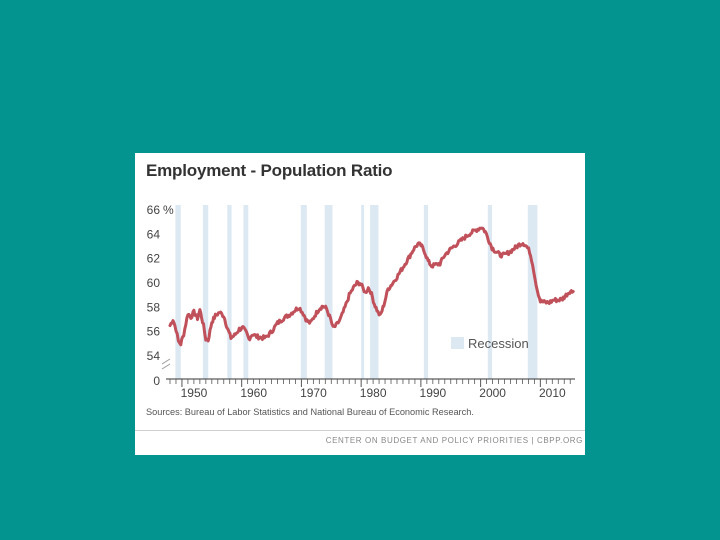 Image resolution: width=720 pixels, height=540 pixels. Describe the element at coordinates (154, 356) in the screenshot. I see `y-tick-label: 54` at that location.